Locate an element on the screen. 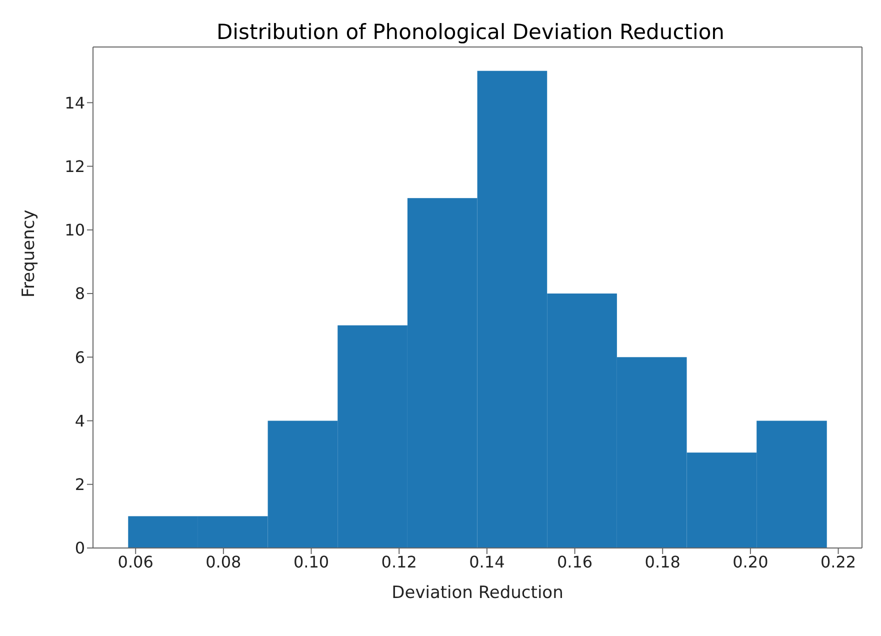 The height and width of the screenshot is (636, 881). y-tick-label: 10 is located at coordinates (74, 230).